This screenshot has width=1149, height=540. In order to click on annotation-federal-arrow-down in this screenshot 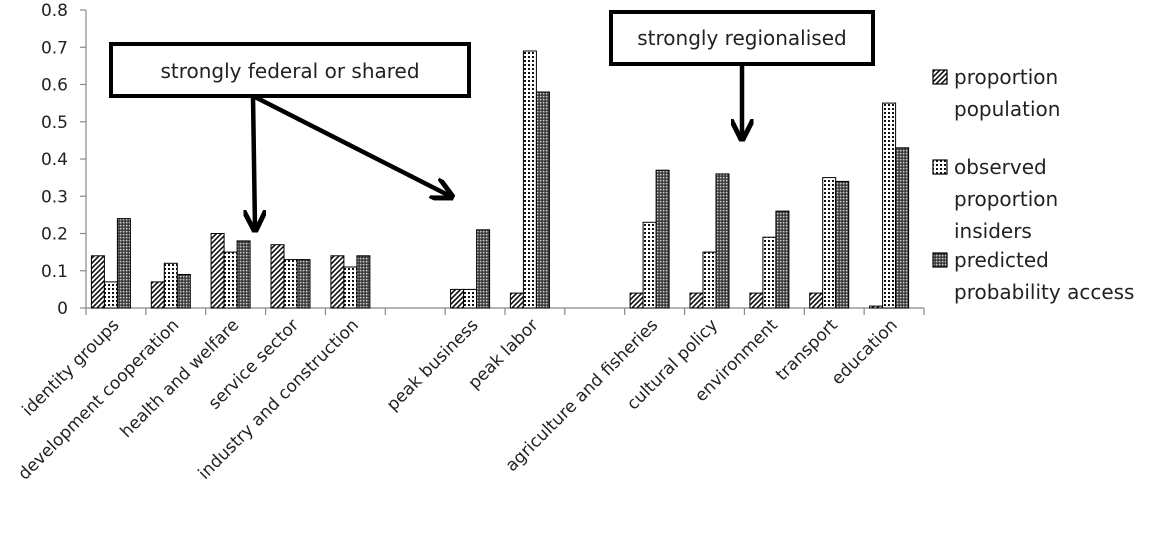, I will do `click(254, 161)`.